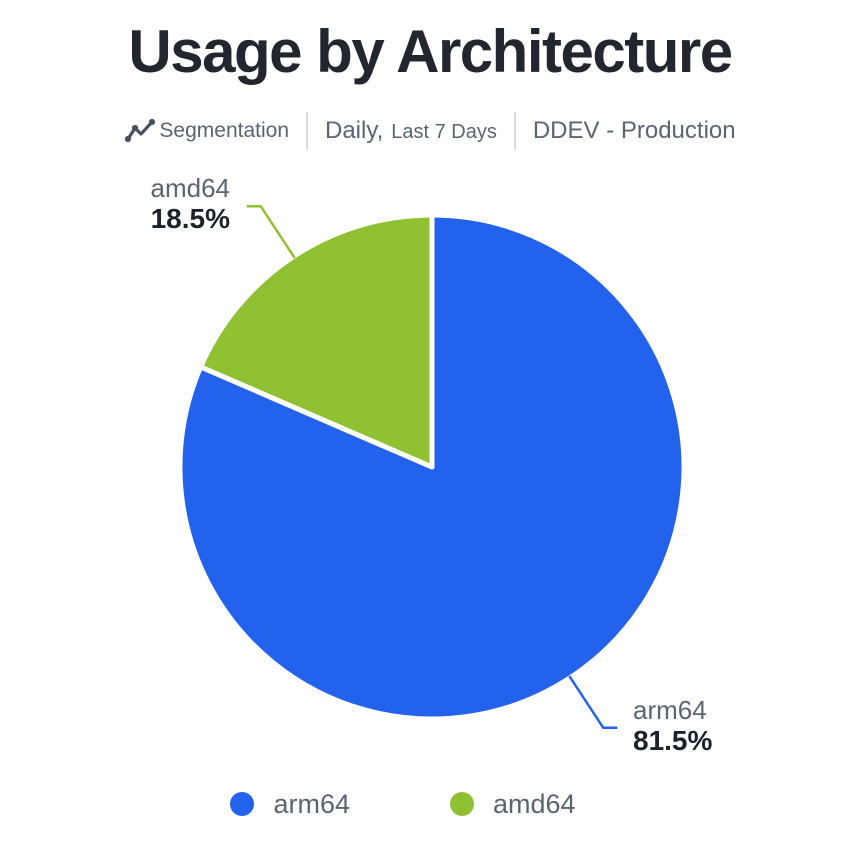 Image resolution: width=860 pixels, height=861 pixels. Describe the element at coordinates (403, 804) in the screenshot. I see `legend: arm64 amd64` at that location.